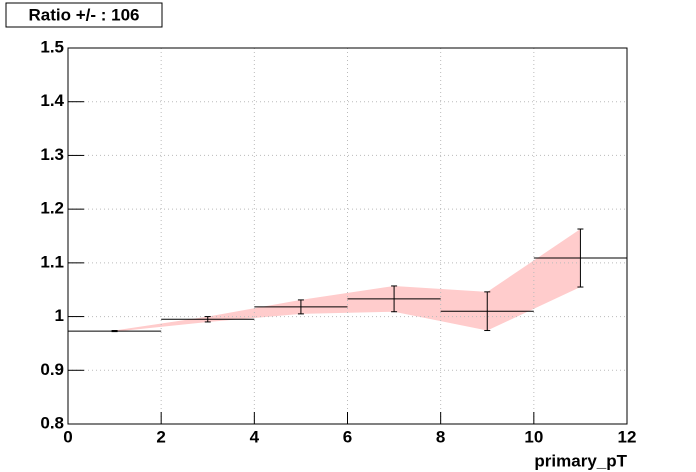 This screenshot has height=472, width=696. Describe the element at coordinates (52, 369) in the screenshot. I see `y-tick-label: 0.9` at that location.